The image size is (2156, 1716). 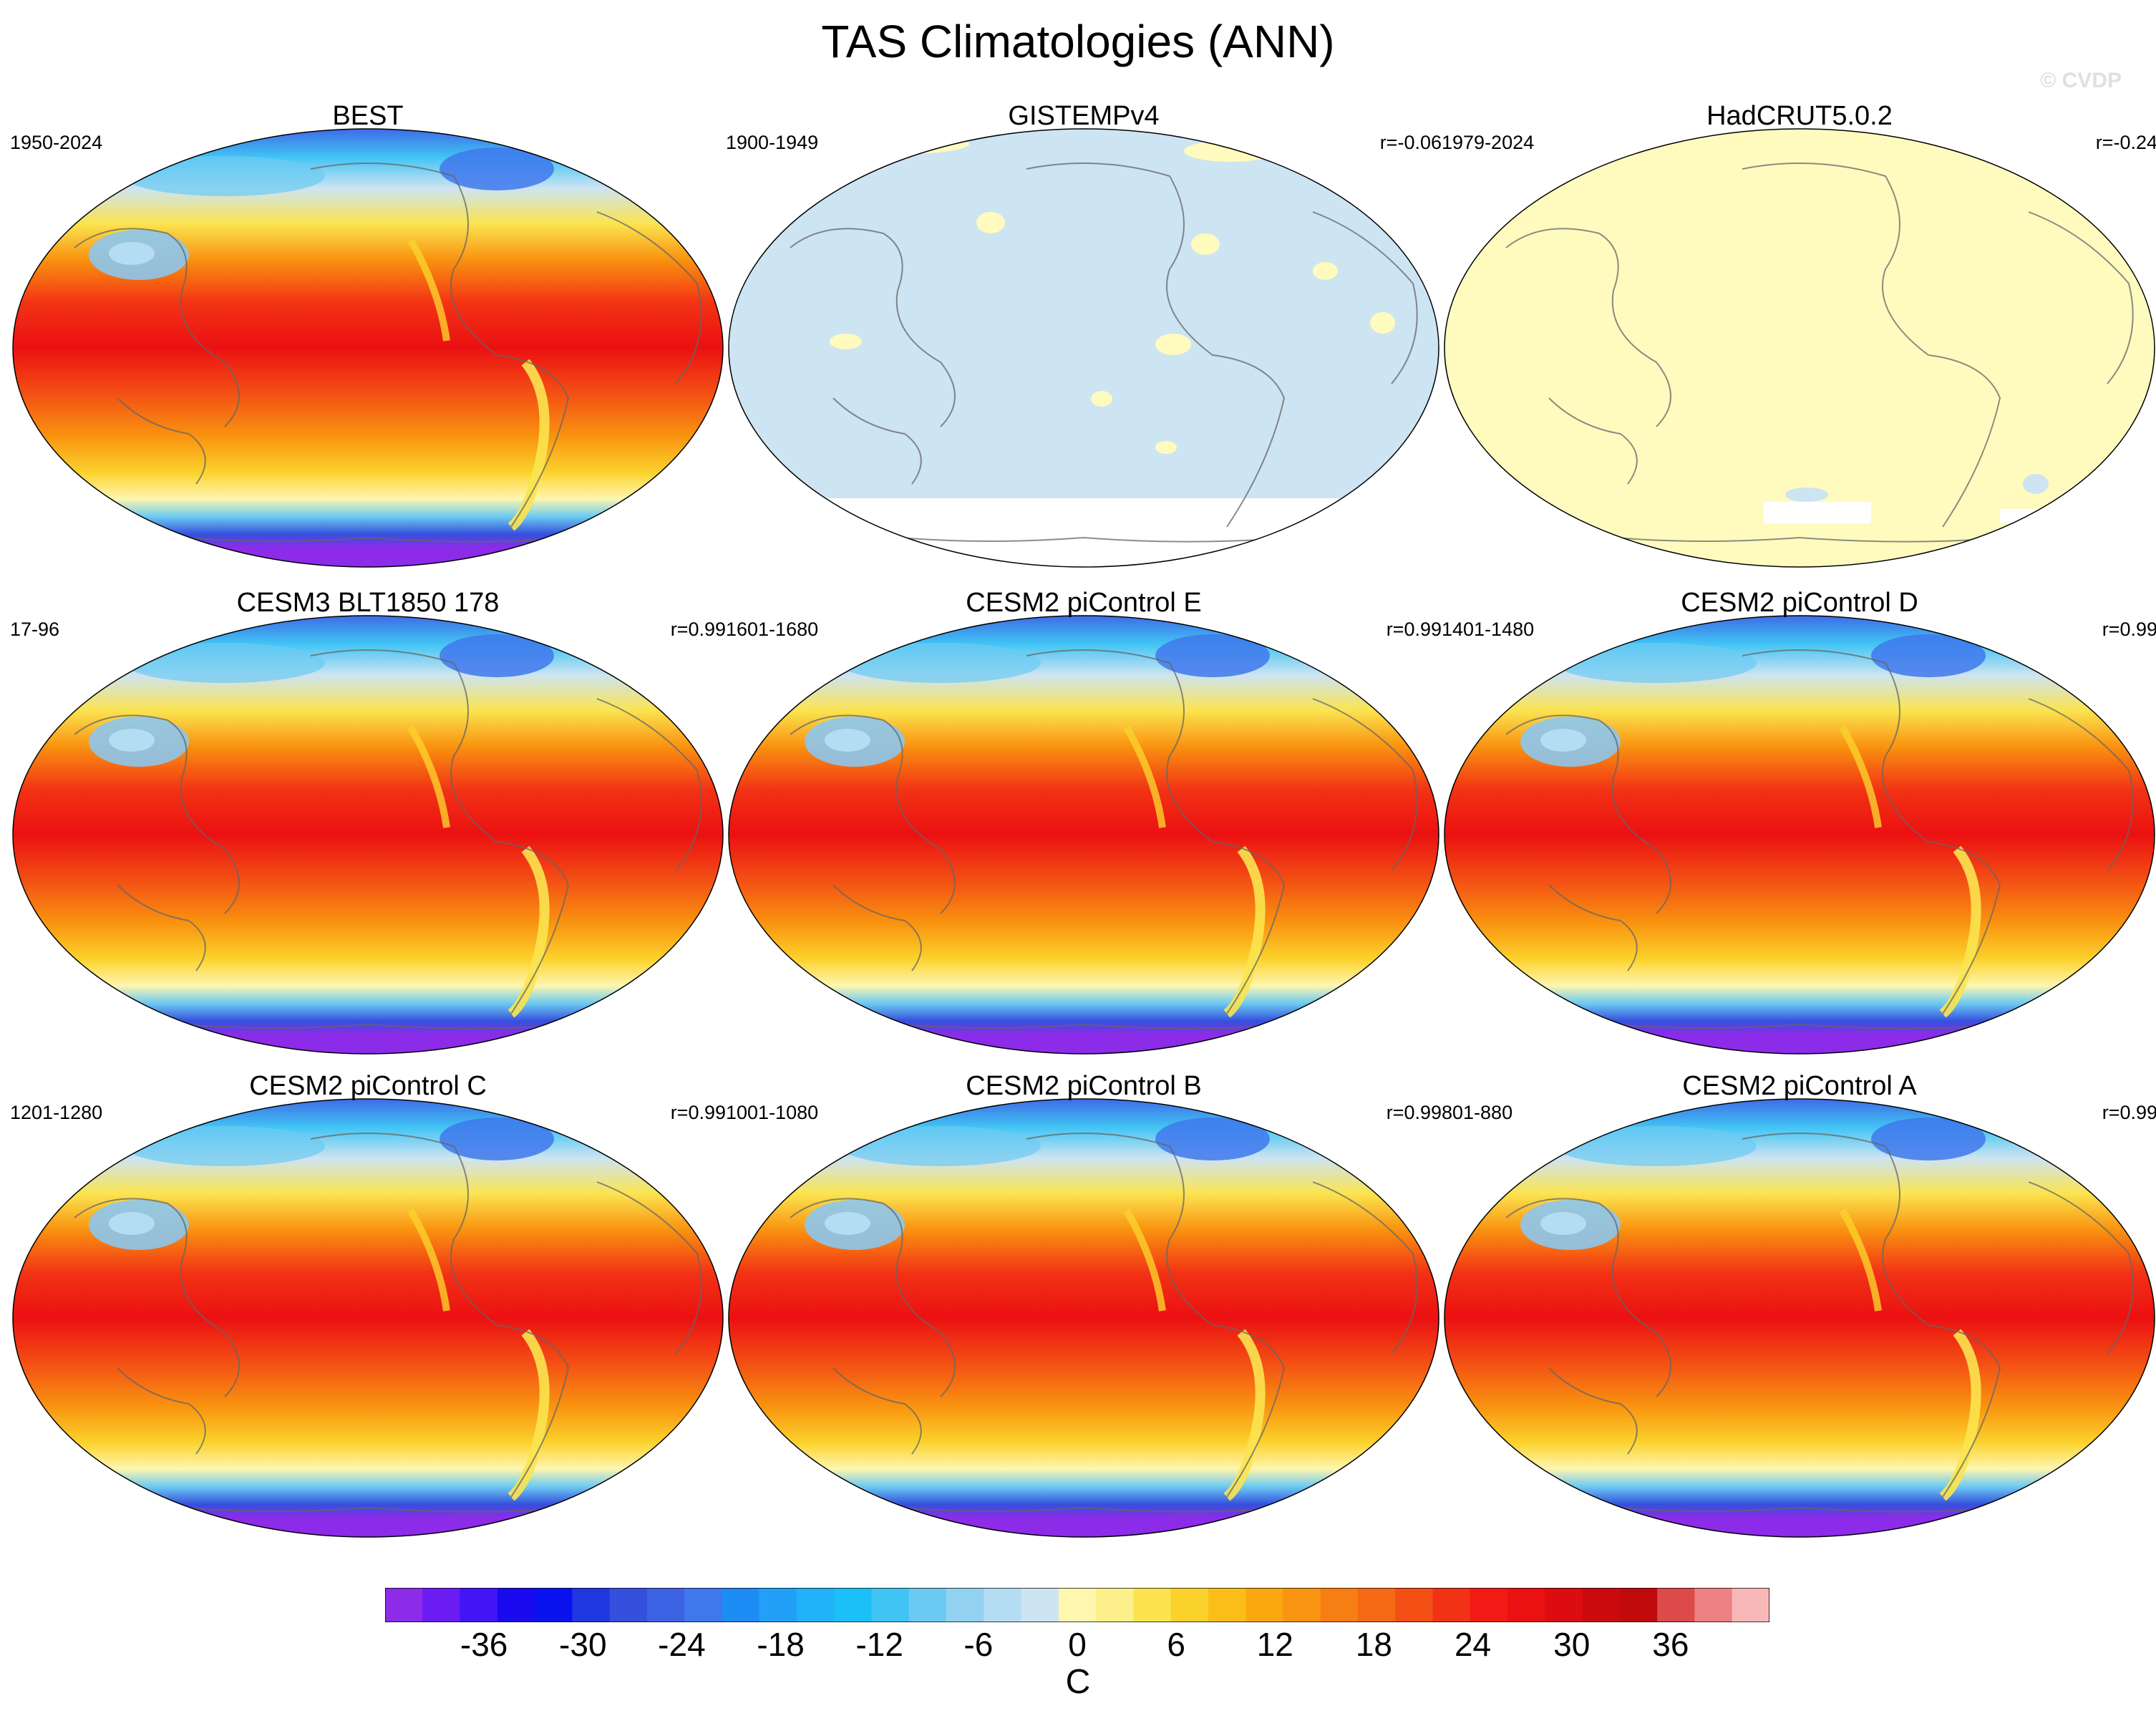 I want to click on panel-title: CESM2 piControl E, so click(x=1084, y=603).